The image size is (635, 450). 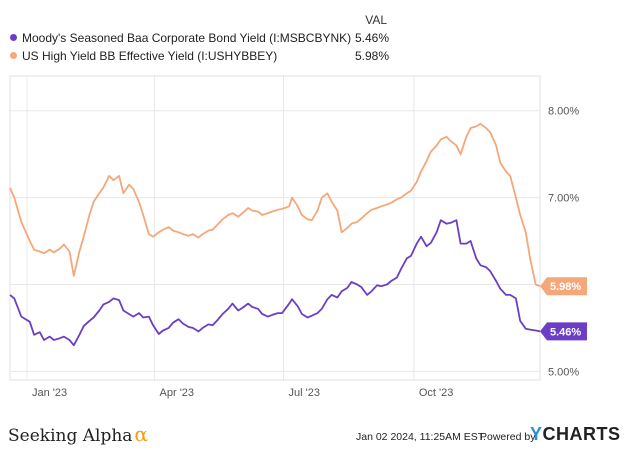 What do you see at coordinates (563, 112) in the screenshot?
I see `y-tick-label: 8.00%` at bounding box center [563, 112].